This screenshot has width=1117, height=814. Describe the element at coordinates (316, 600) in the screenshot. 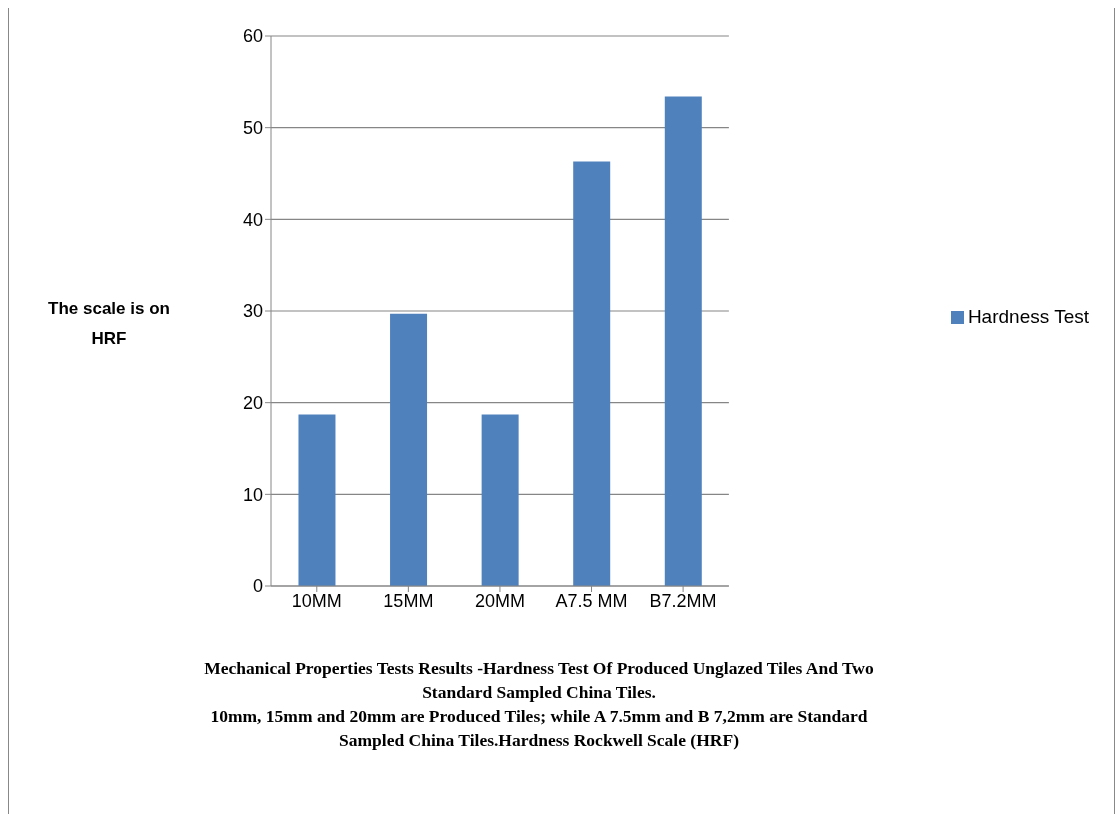

I see `x-tick-label: 10MM` at that location.